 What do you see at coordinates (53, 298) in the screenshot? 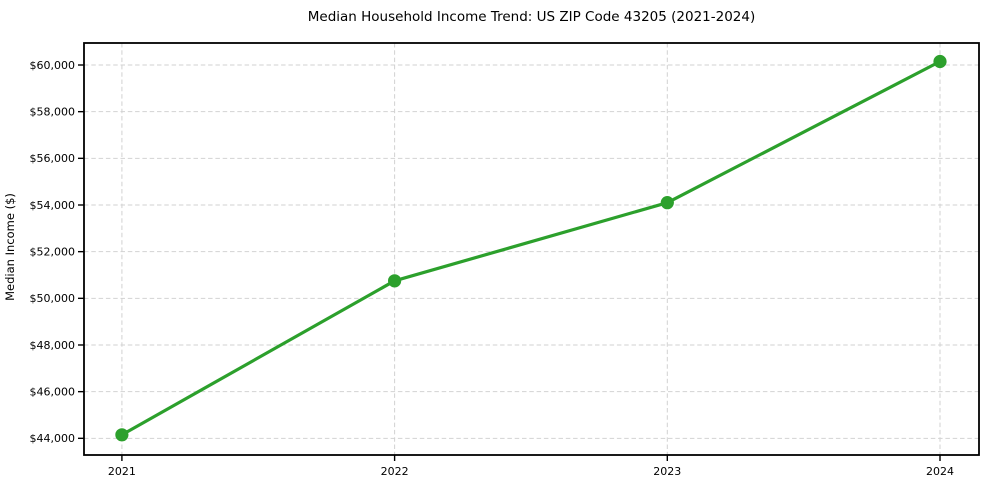
I see `y-tick-label: $50,000` at bounding box center [53, 298].